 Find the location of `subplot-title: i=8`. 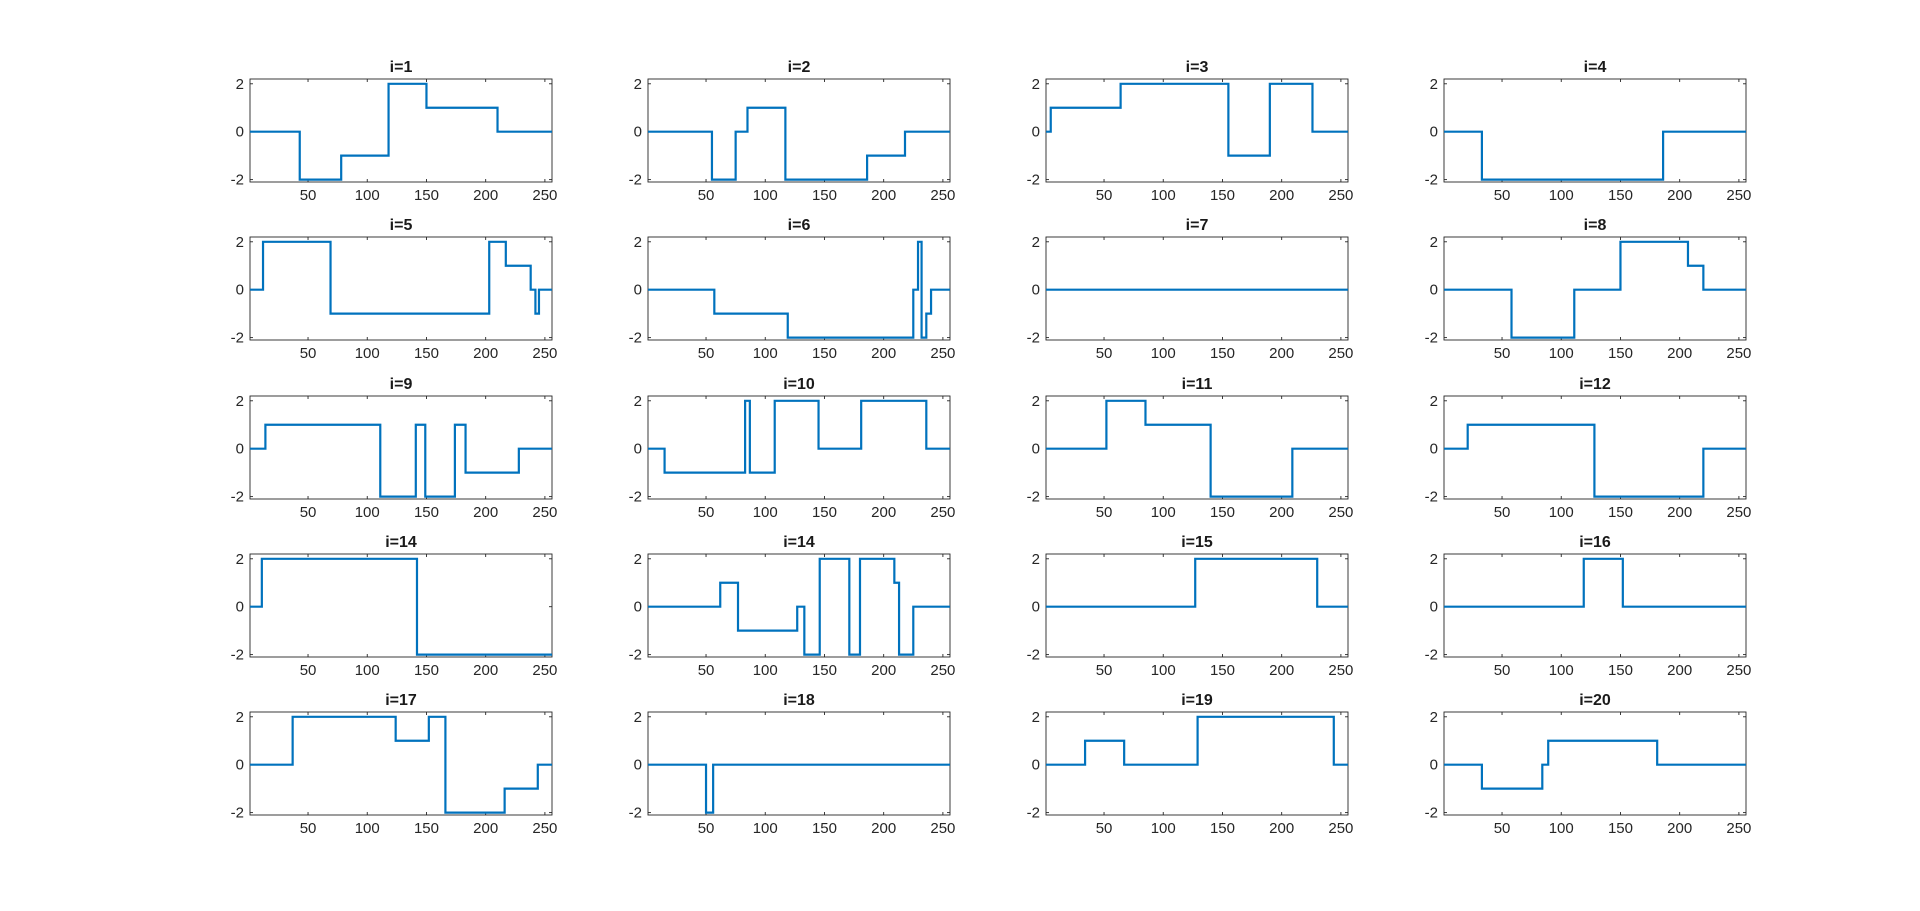

subplot-title: i=8 is located at coordinates (1595, 225).